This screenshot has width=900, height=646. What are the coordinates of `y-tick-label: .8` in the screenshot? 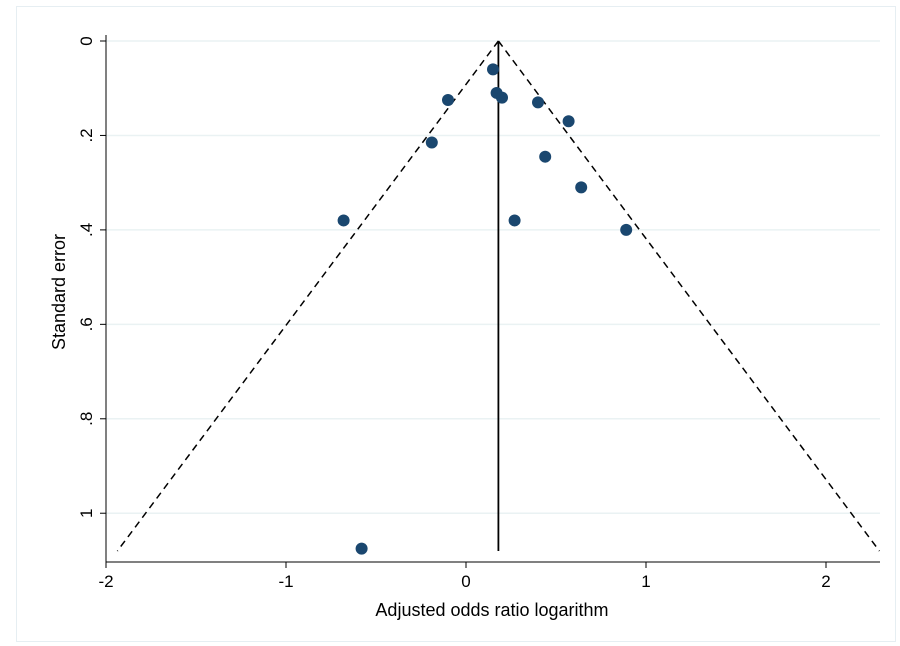 It's located at (86, 419).